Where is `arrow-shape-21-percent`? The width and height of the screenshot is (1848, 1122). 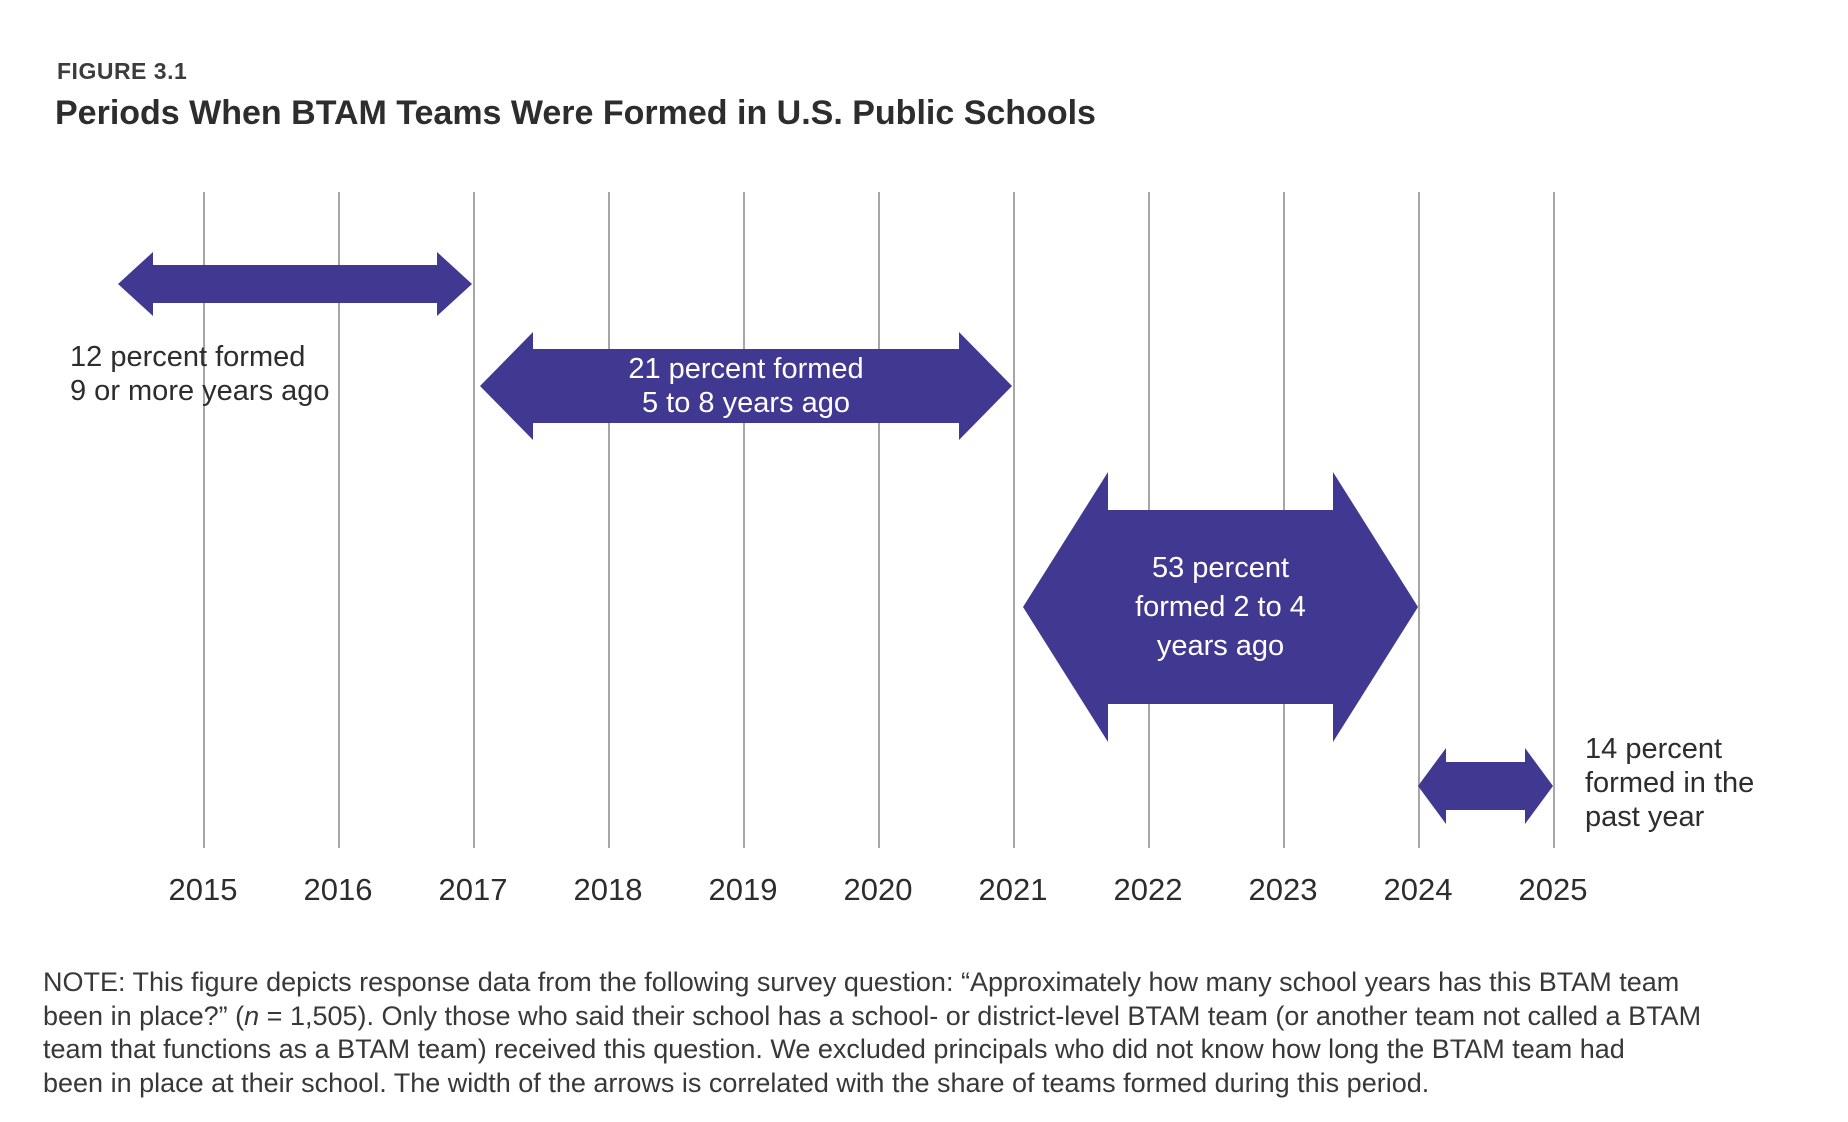 arrow-shape-21-percent is located at coordinates (746, 386).